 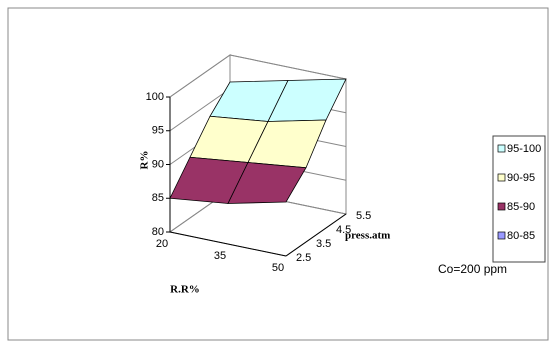 I want to click on depth-tick-label: 4.5, so click(x=343, y=230).